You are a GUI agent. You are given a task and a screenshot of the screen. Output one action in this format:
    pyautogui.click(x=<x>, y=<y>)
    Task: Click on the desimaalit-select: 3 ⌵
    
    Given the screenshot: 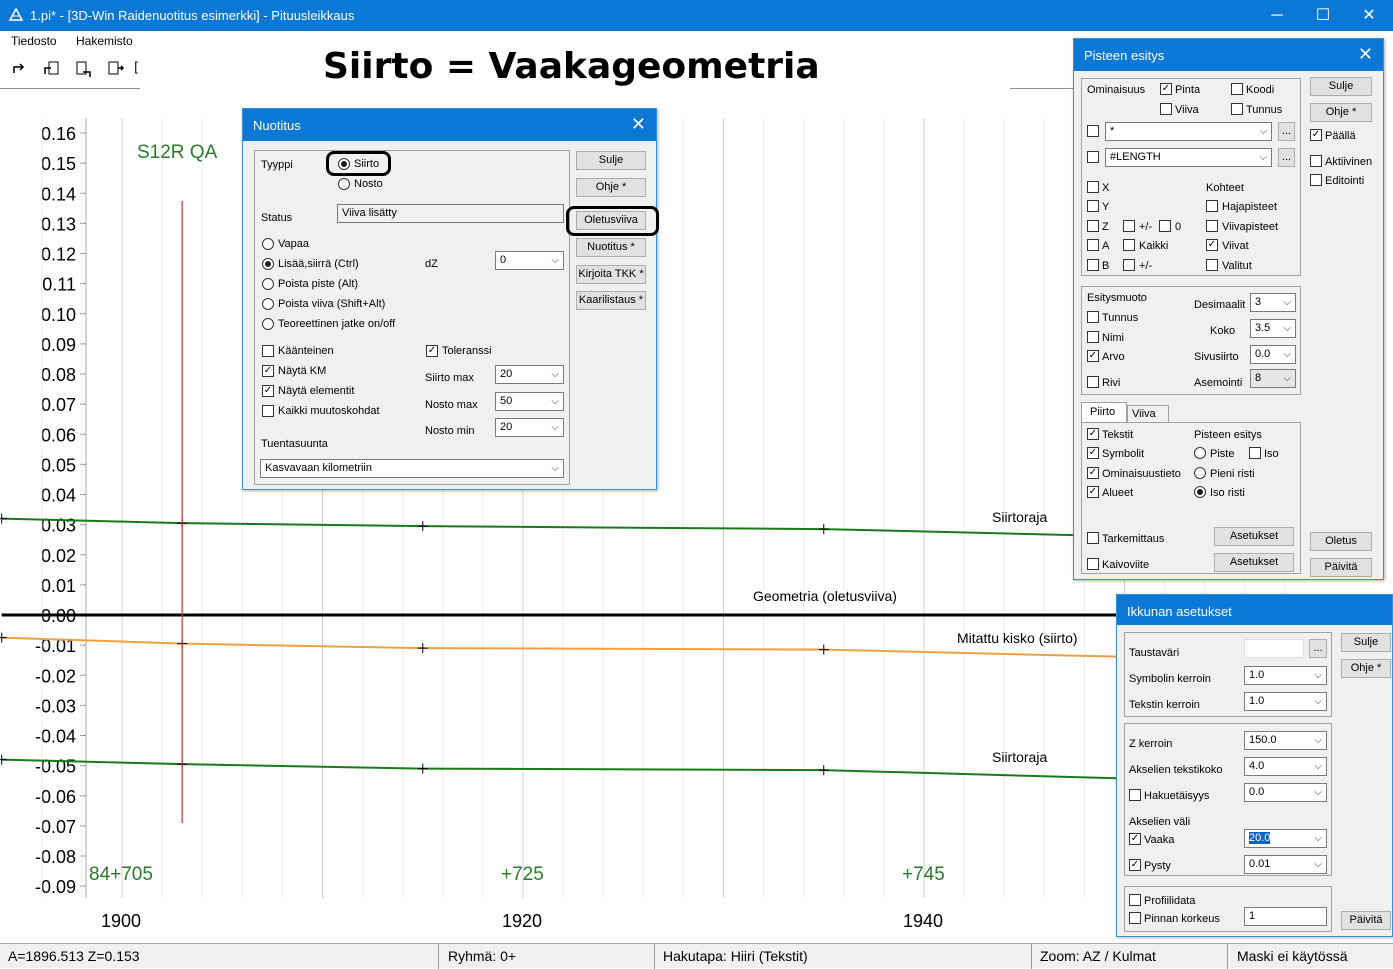 What is the action you would take?
    pyautogui.click(x=1273, y=302)
    